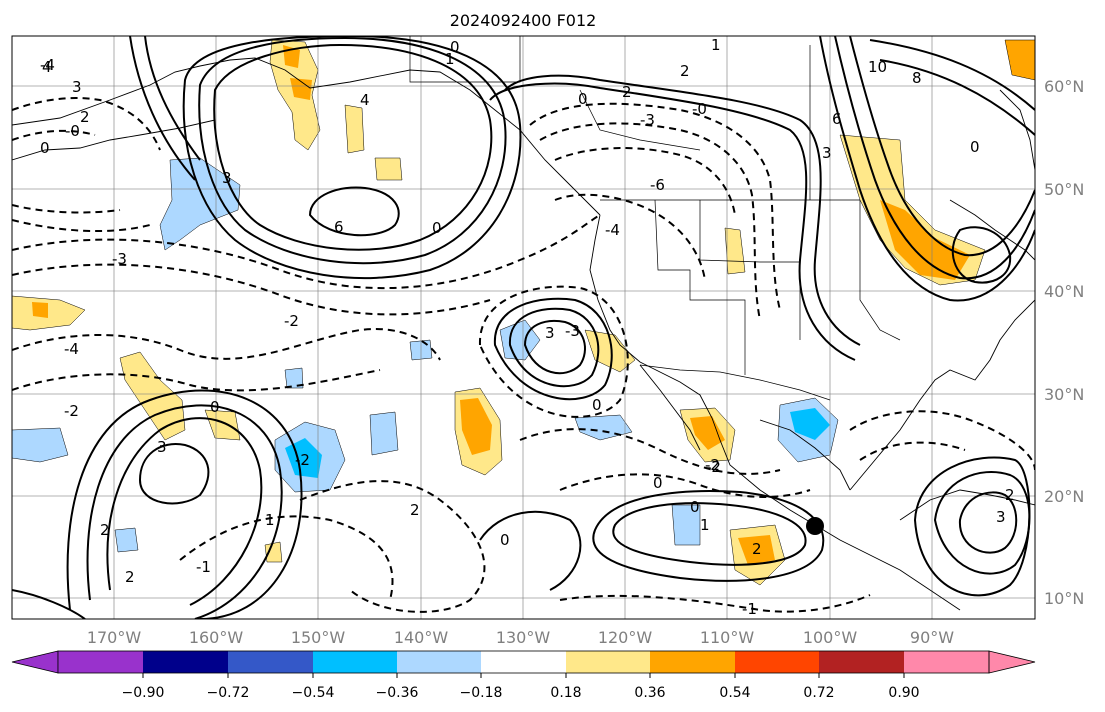  What do you see at coordinates (727, 637) in the screenshot?
I see `lon-label: 110°W` at bounding box center [727, 637].